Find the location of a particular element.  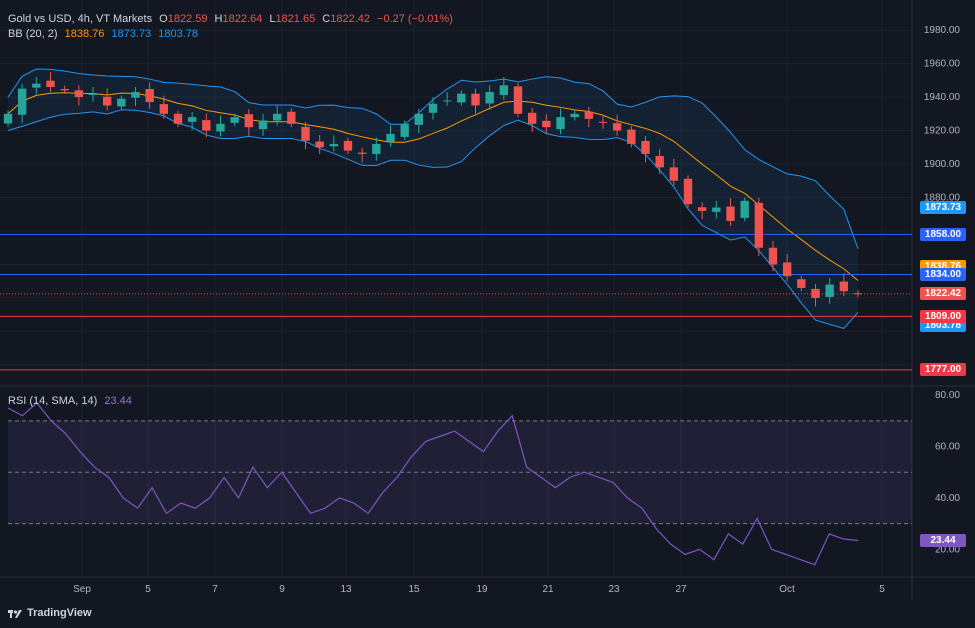

y-tick-label: 1980.00 is located at coordinates (942, 30).